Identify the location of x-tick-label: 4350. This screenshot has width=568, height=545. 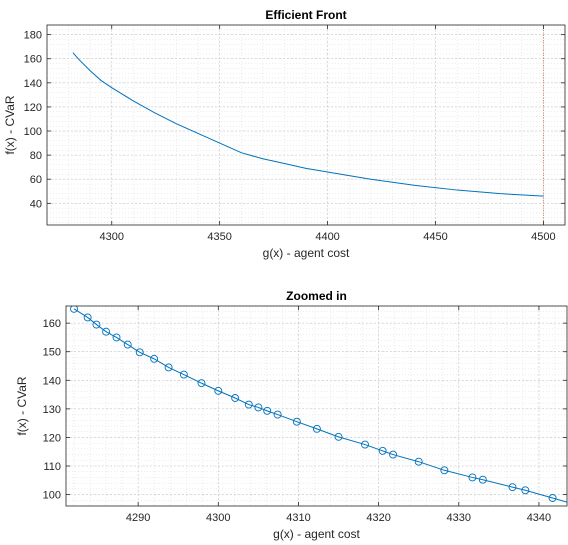
(219, 237).